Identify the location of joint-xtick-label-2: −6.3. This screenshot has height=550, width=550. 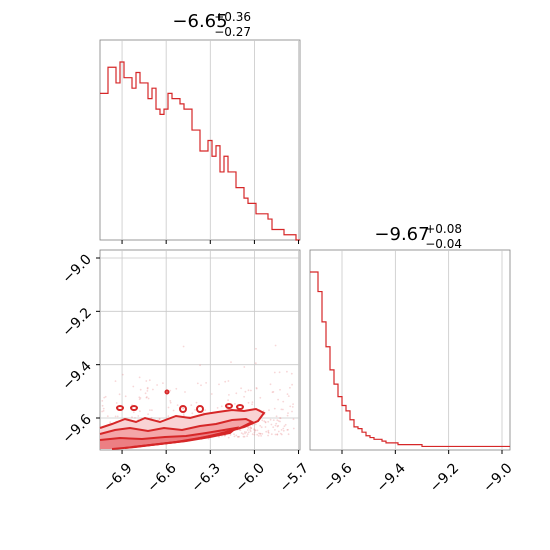
(206, 477).